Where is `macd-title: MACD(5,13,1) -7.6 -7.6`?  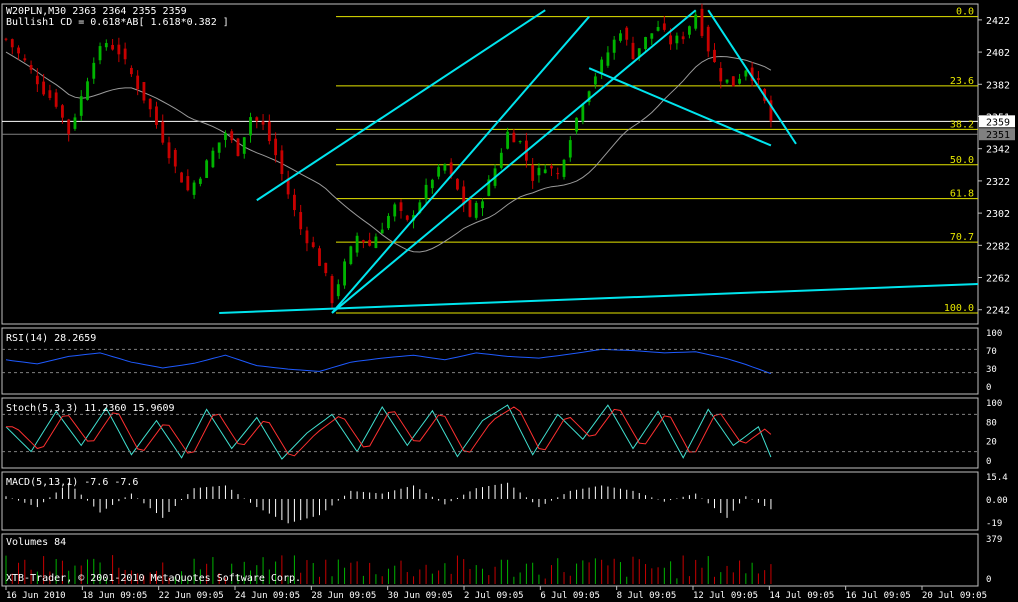
macd-title: MACD(5,13,1) -7.6 -7.6 is located at coordinates (72, 482).